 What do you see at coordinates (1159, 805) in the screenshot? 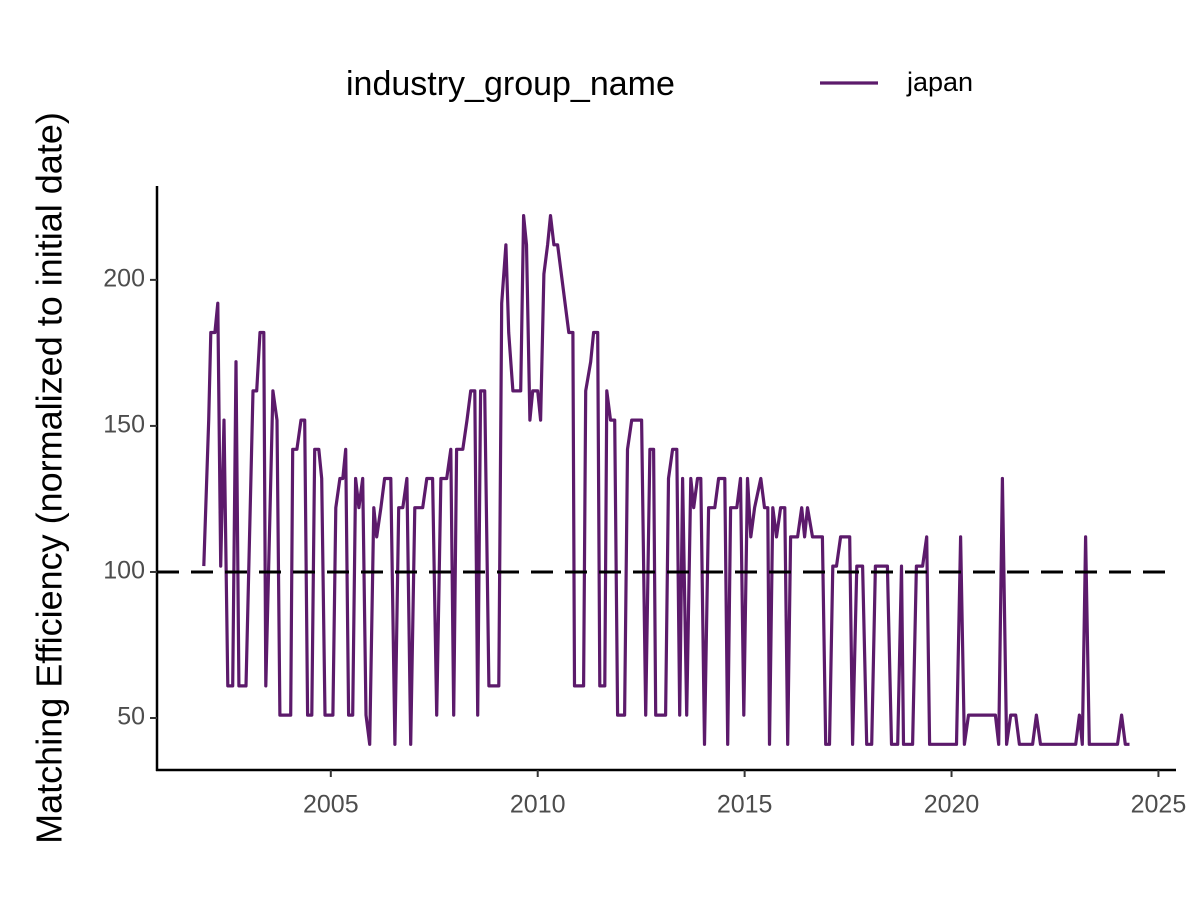
I see `x-tick-label: 2025` at bounding box center [1159, 805].